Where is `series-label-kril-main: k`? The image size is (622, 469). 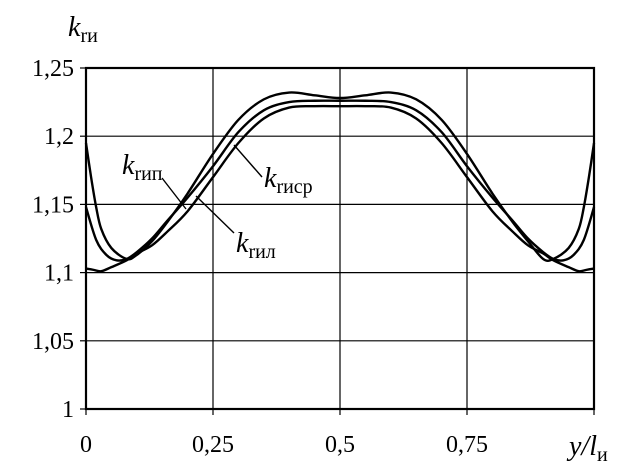
series-label-kril-main: k is located at coordinates (242, 243).